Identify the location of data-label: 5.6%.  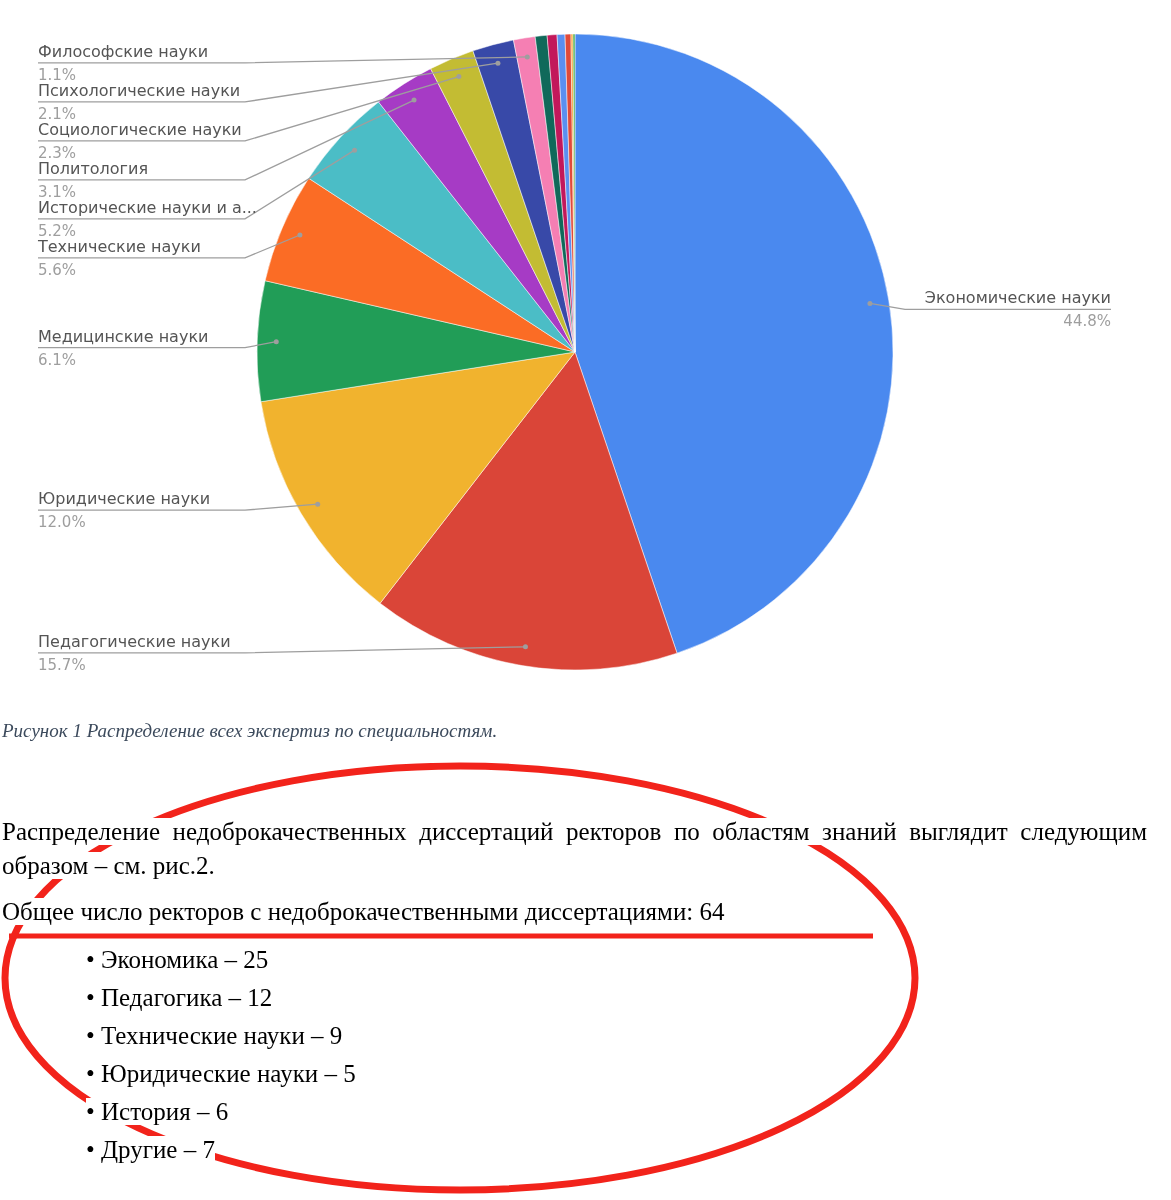
(57, 269).